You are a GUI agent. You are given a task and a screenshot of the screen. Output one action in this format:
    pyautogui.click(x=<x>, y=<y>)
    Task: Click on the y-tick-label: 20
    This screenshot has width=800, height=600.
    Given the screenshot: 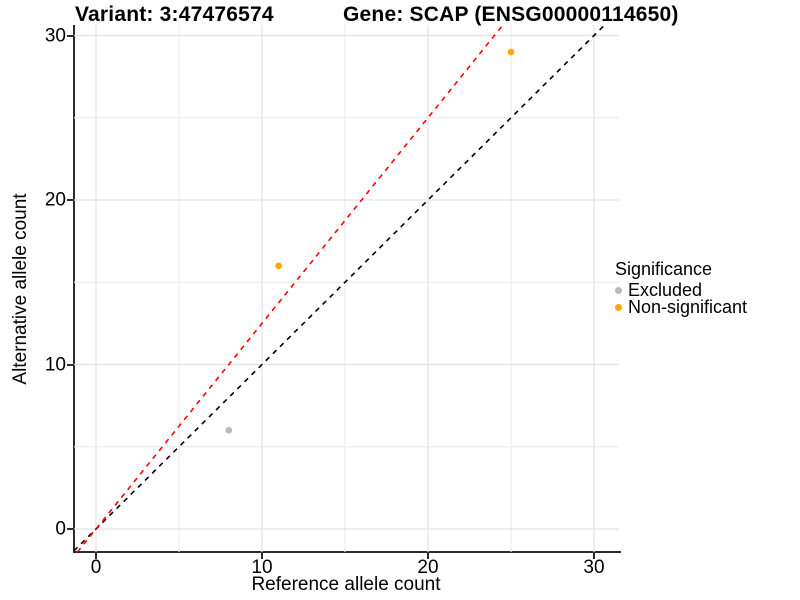 What is the action you would take?
    pyautogui.click(x=55, y=200)
    